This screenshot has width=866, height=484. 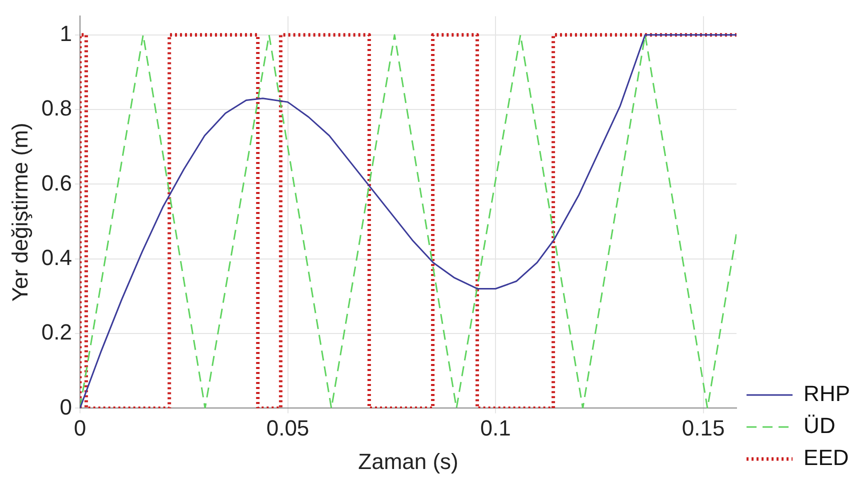 I want to click on x-axis-title: Zaman (s), so click(x=408, y=461).